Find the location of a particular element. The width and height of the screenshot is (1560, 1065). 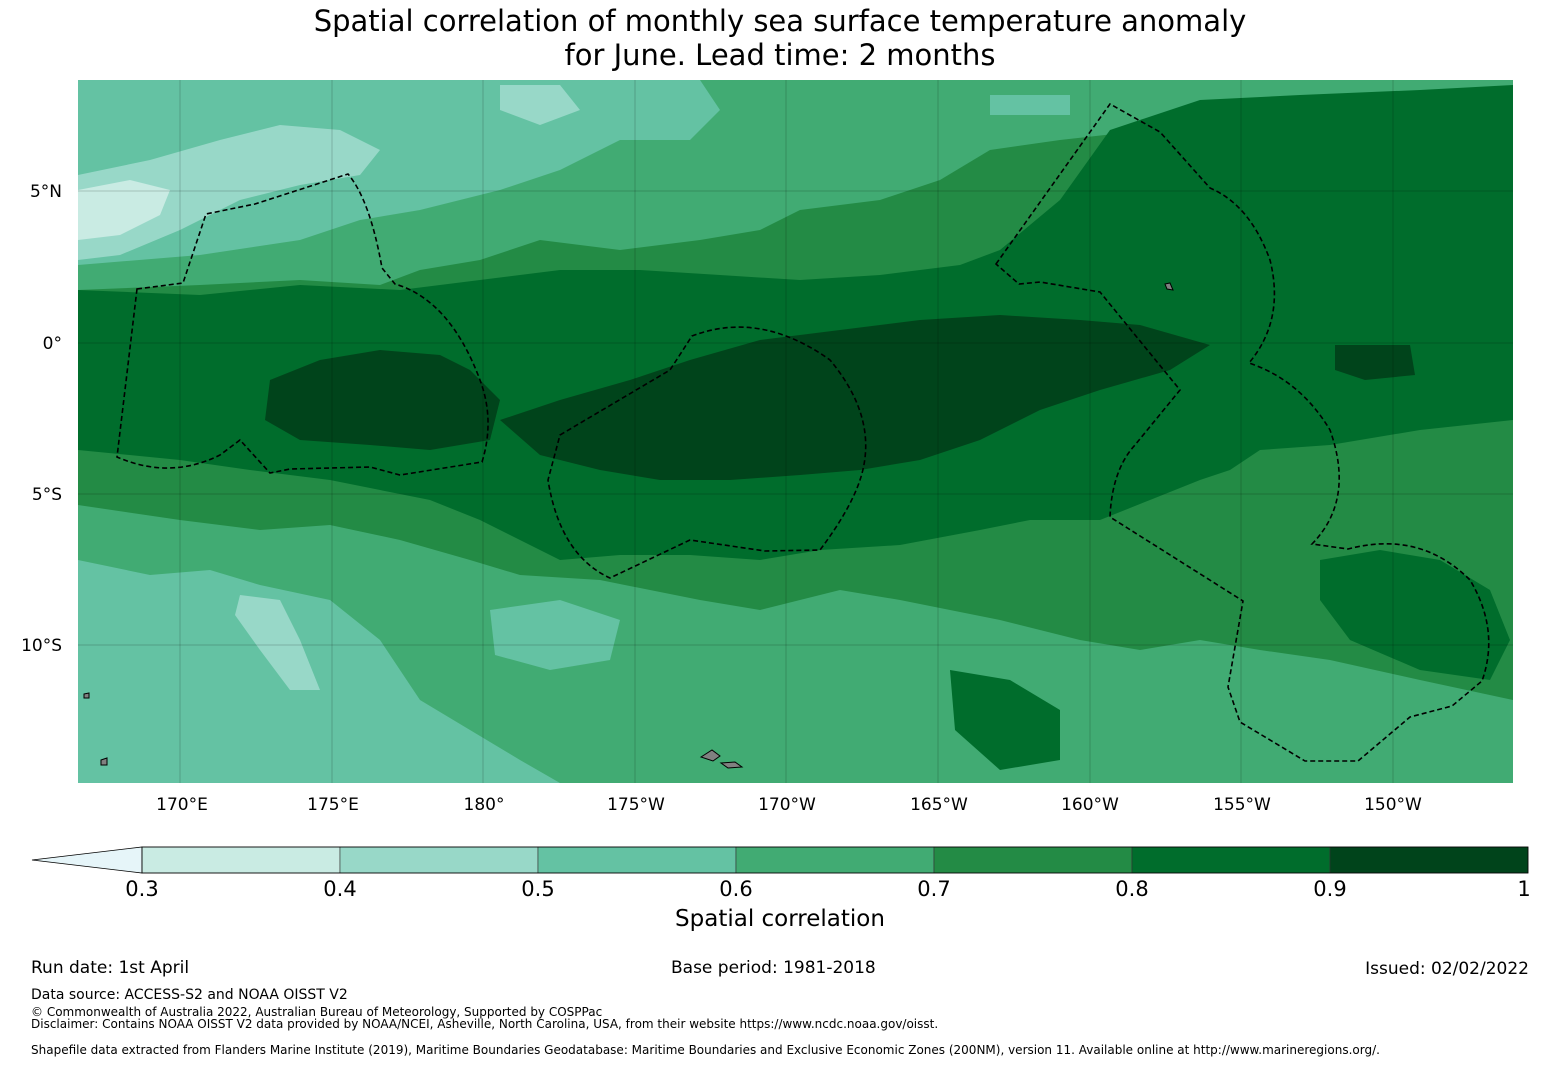

lon-tick-label: 155°W is located at coordinates (1242, 805).